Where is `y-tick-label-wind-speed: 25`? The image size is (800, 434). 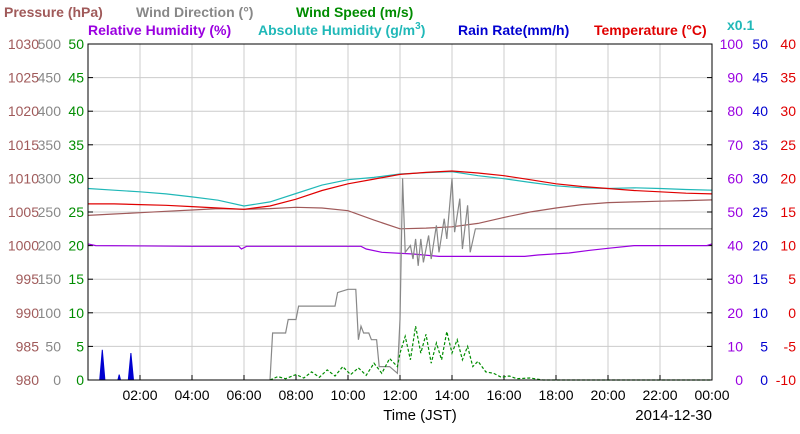 y-tick-label-wind-speed: 25 is located at coordinates (76, 212).